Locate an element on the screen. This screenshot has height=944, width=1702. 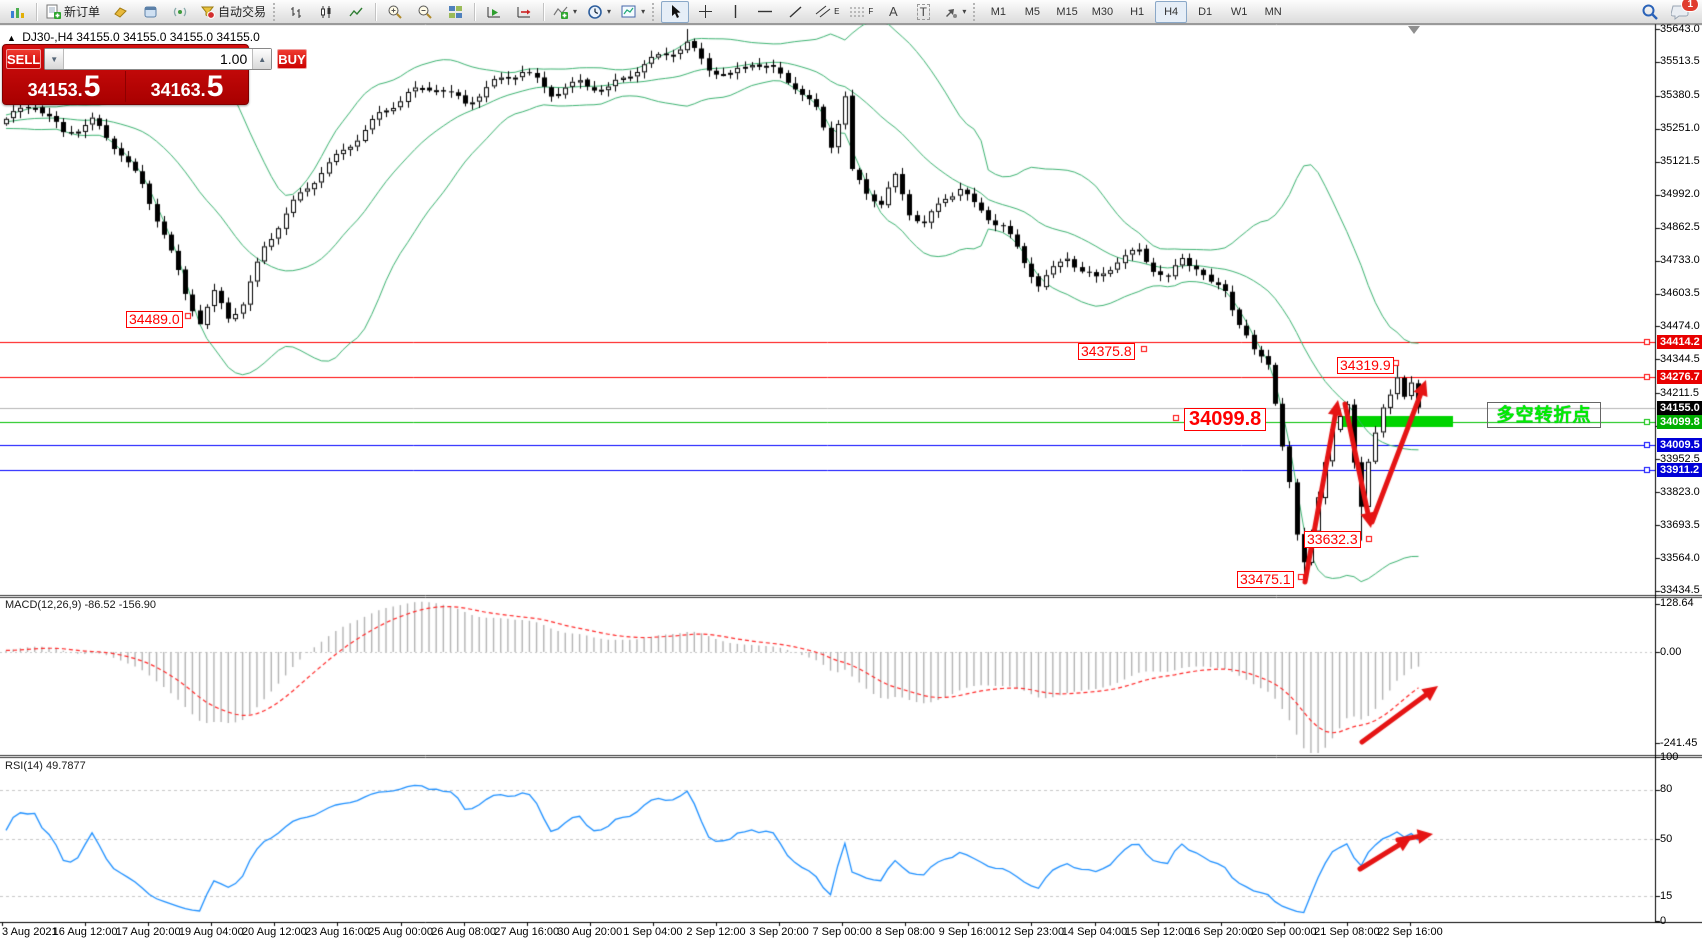
price-axis-tick: 34733.0 is located at coordinates (1680, 260).